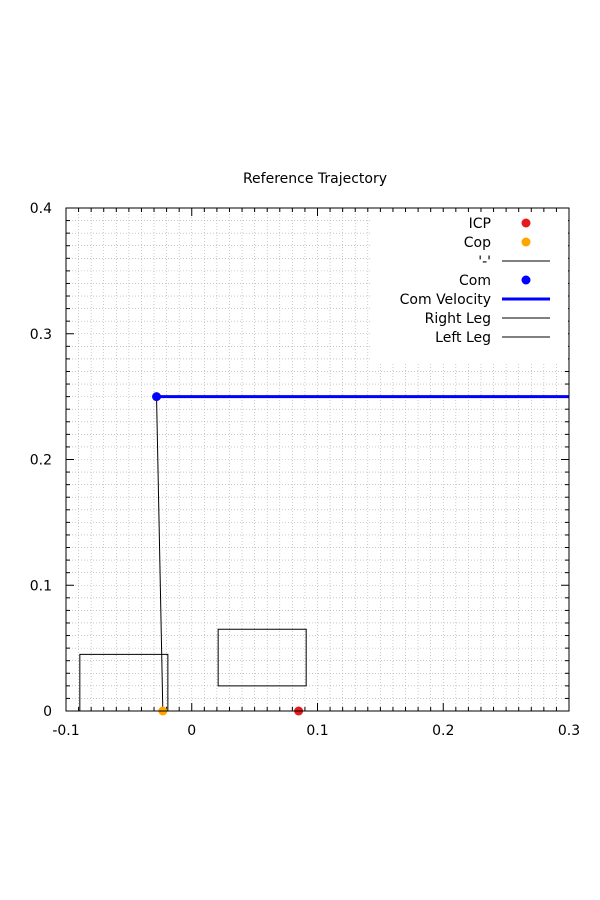  What do you see at coordinates (463, 338) in the screenshot?
I see `legend-label-left-leg: Left Leg` at bounding box center [463, 338].